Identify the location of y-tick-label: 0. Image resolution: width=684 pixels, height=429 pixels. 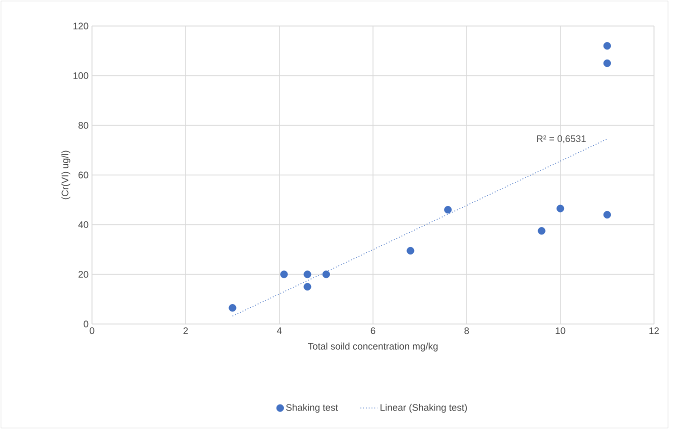
(86, 324).